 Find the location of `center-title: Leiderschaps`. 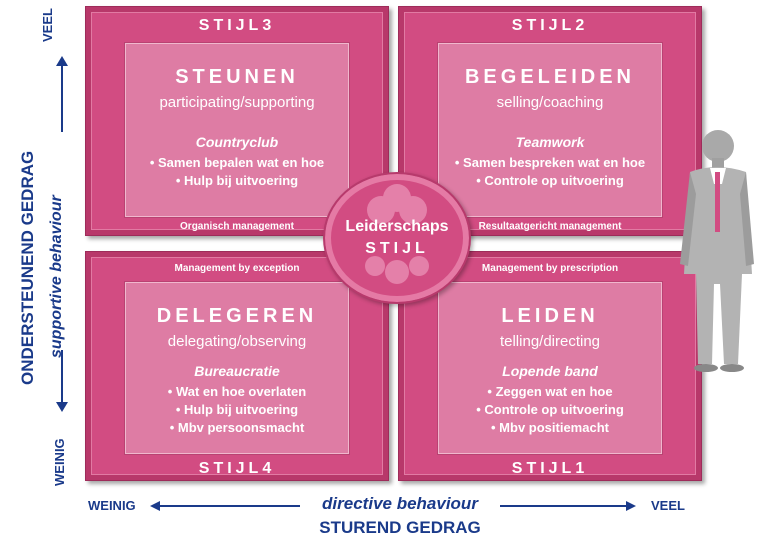

center-title: Leiderschaps is located at coordinates (397, 226).